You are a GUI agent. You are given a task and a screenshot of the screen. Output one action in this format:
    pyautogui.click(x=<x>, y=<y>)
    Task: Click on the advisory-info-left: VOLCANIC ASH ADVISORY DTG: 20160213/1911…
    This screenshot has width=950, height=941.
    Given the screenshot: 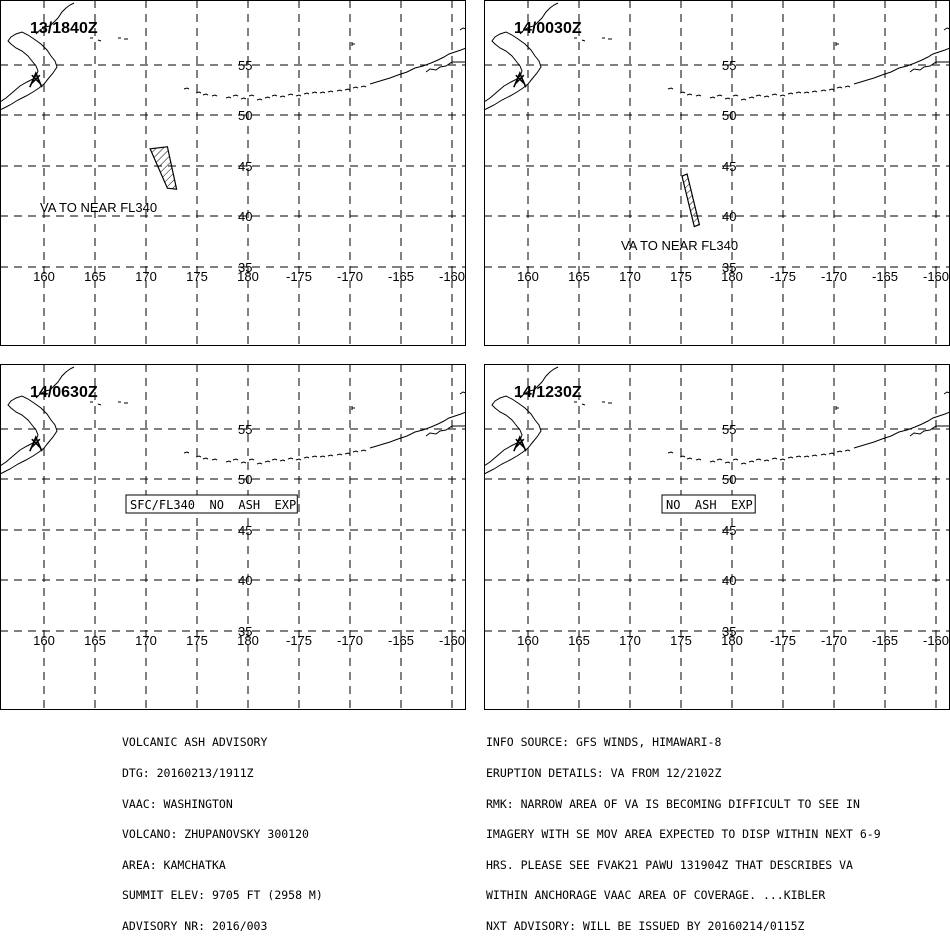 What is the action you would take?
    pyautogui.click(x=222, y=829)
    